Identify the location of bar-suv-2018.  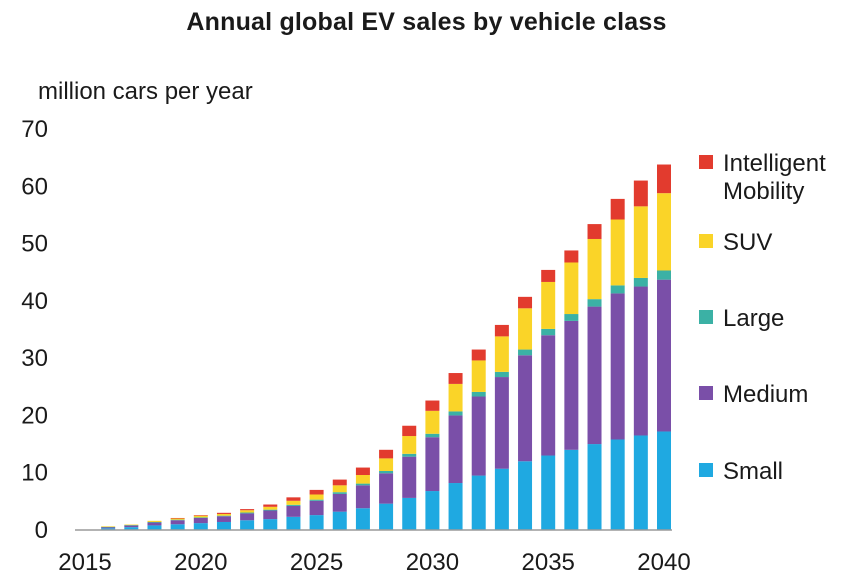
(154, 521).